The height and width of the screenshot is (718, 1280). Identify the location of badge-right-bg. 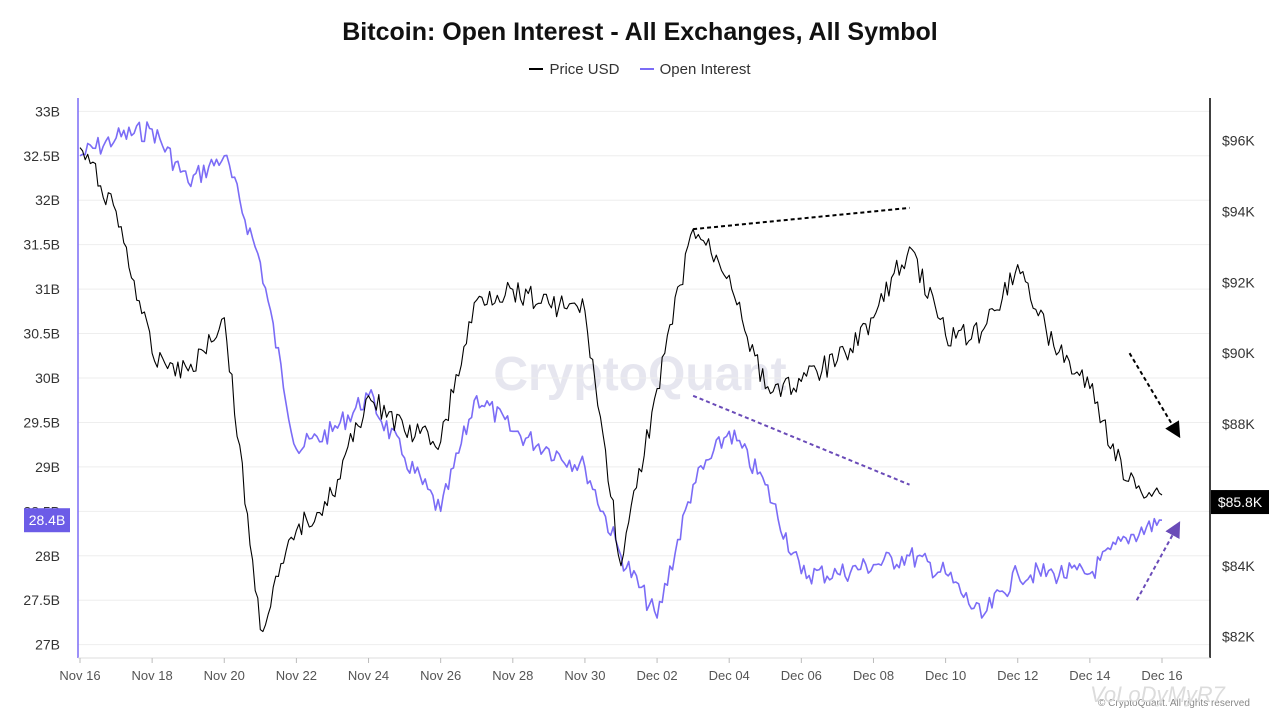
(1240, 502).